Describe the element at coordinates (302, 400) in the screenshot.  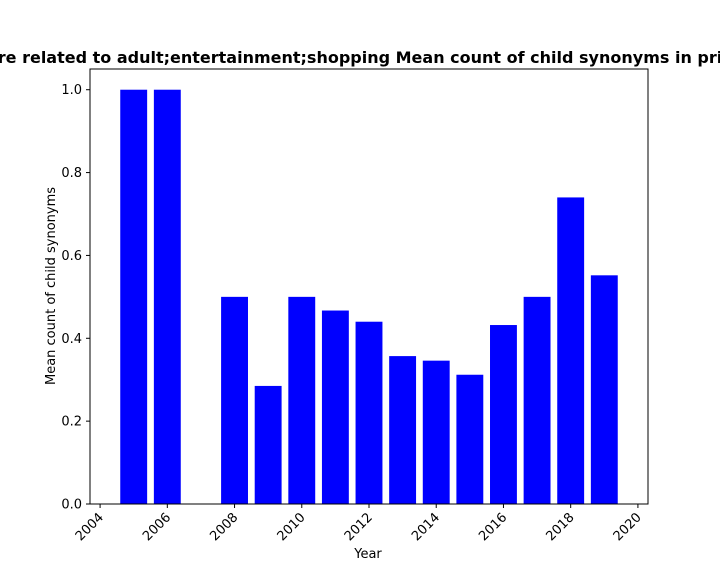
I see `bar-2010` at that location.